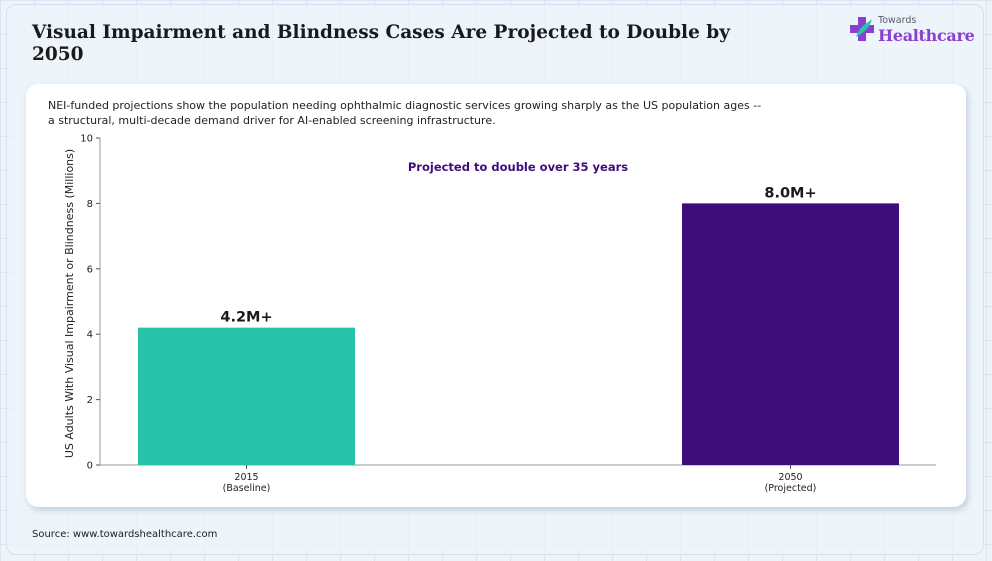 The image size is (992, 561). I want to click on bar-data-label: 4.2M+, so click(246, 318).